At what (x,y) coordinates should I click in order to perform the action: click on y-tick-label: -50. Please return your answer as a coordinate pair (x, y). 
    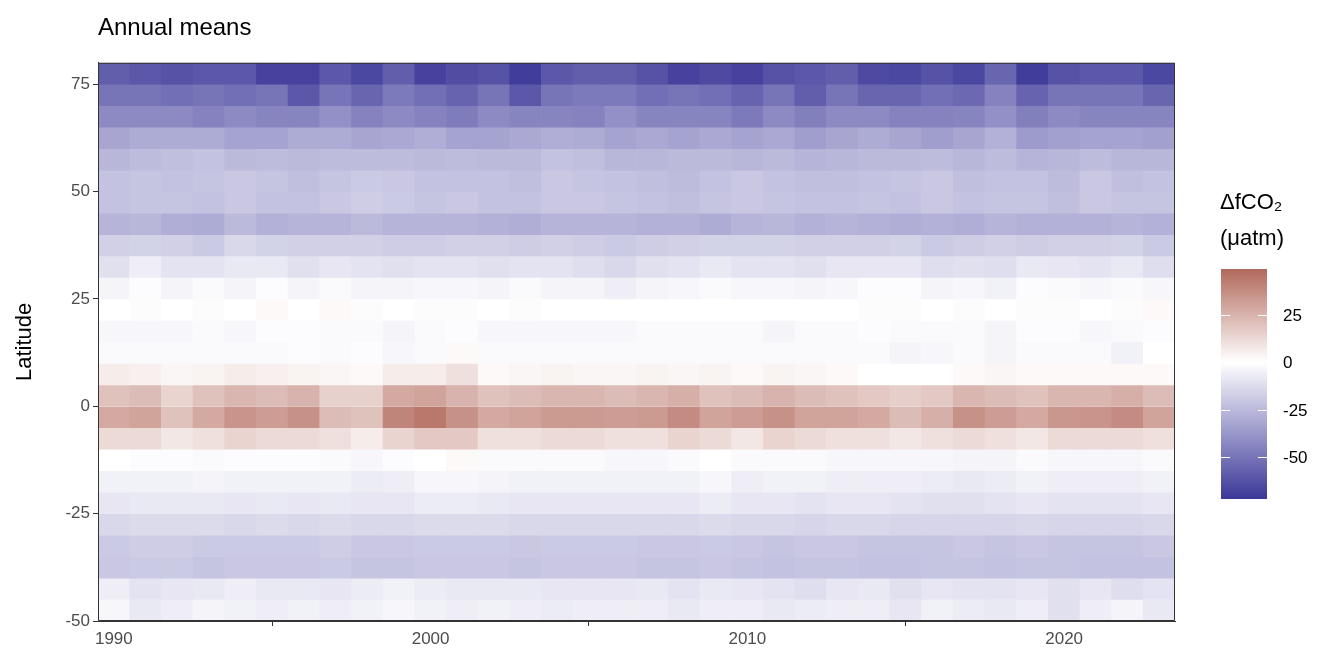
    Looking at the image, I should click on (77, 620).